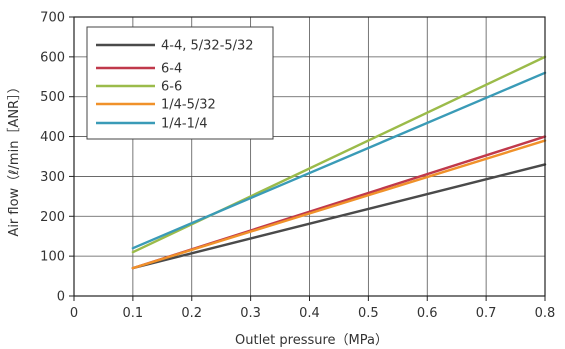  Describe the element at coordinates (52, 158) in the screenshot. I see `y-tick-labels: 0 100 200 300 400 500 600 700` at that location.